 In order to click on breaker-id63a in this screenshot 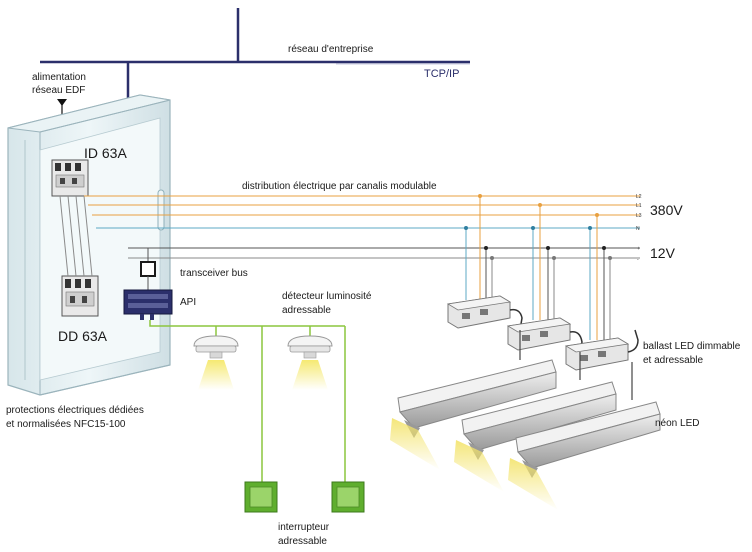, I will do `click(70, 178)`.